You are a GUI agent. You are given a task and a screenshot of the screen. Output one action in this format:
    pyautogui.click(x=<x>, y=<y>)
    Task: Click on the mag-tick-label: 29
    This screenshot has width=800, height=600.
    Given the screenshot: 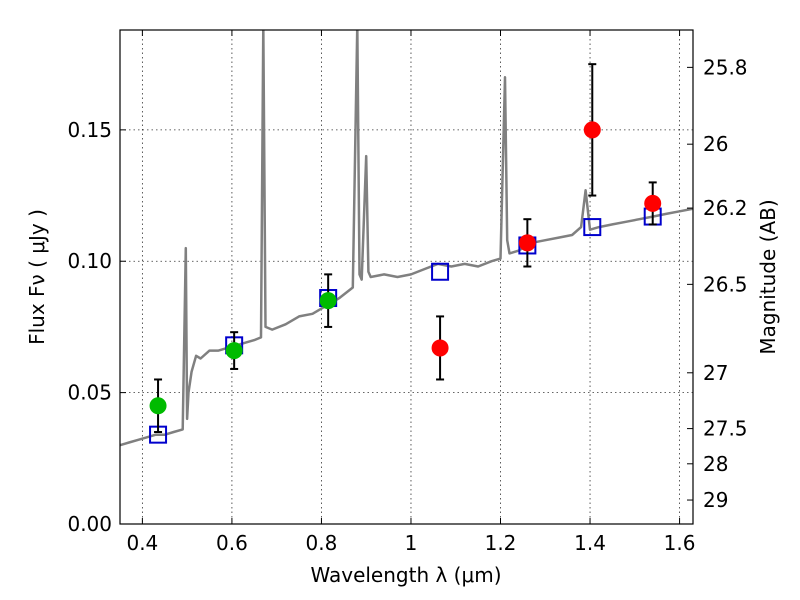 What is the action you would take?
    pyautogui.click(x=715, y=500)
    